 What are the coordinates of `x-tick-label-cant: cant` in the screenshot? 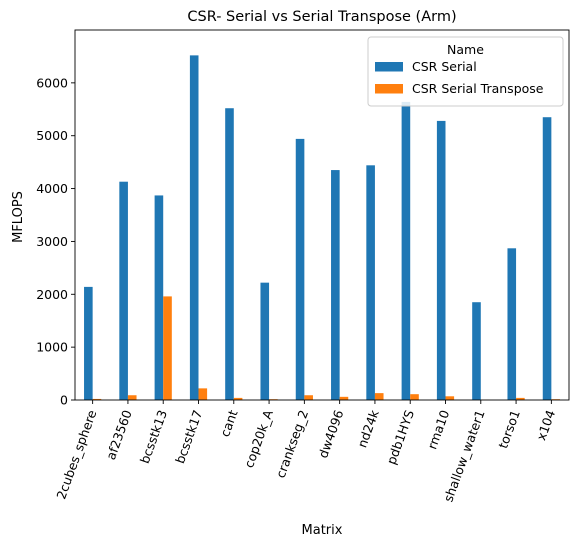 It's located at (228, 423).